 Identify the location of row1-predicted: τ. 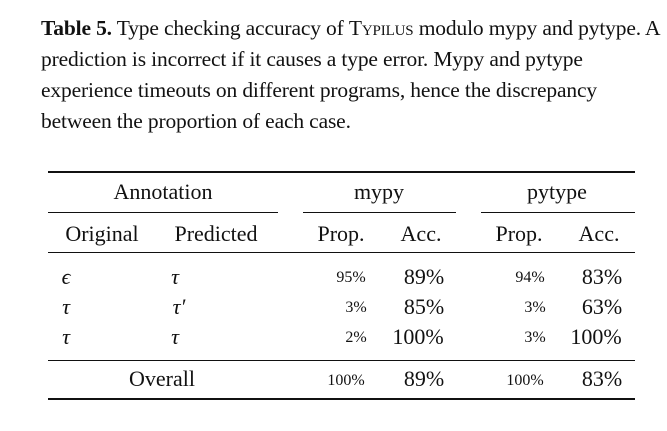
(175, 276).